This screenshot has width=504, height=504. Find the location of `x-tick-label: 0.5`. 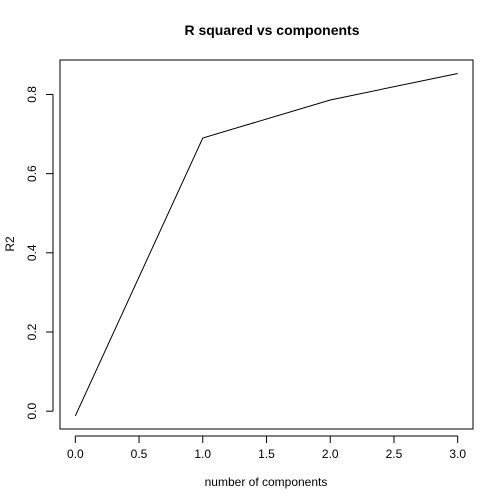

x-tick-label: 0.5 is located at coordinates (139, 454).